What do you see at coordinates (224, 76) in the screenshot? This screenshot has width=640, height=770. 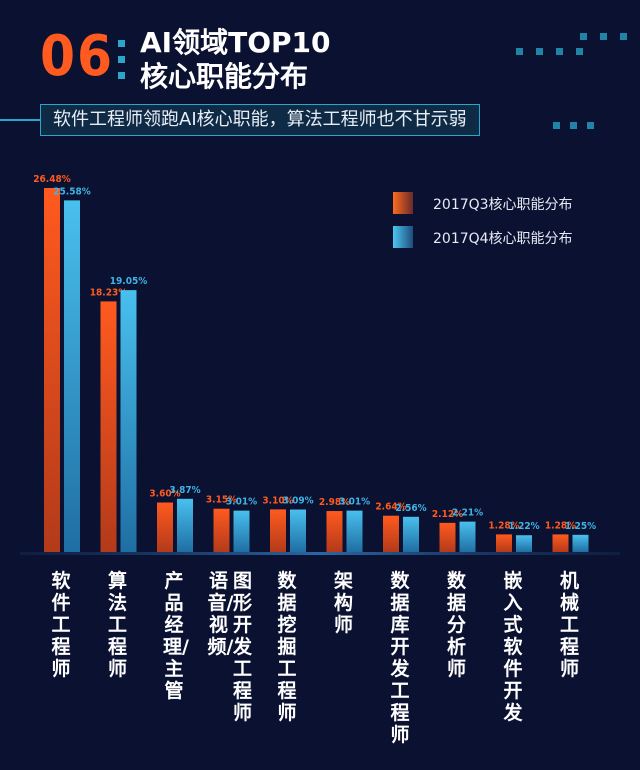 I see `title-line-2: 核心职能分布` at bounding box center [224, 76].